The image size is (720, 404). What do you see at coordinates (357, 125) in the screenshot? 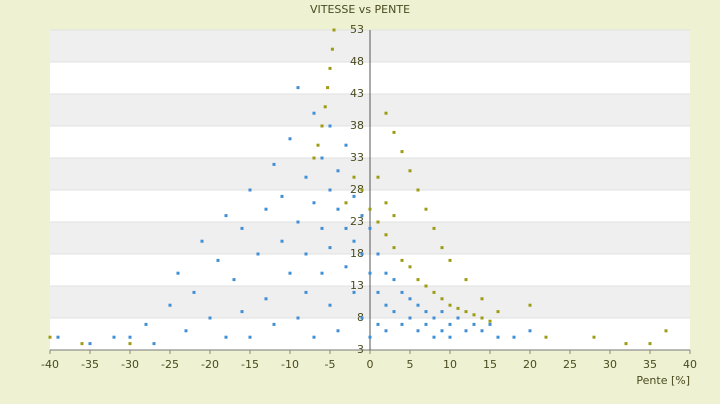
I see `y-tick-label: 38` at bounding box center [357, 125].